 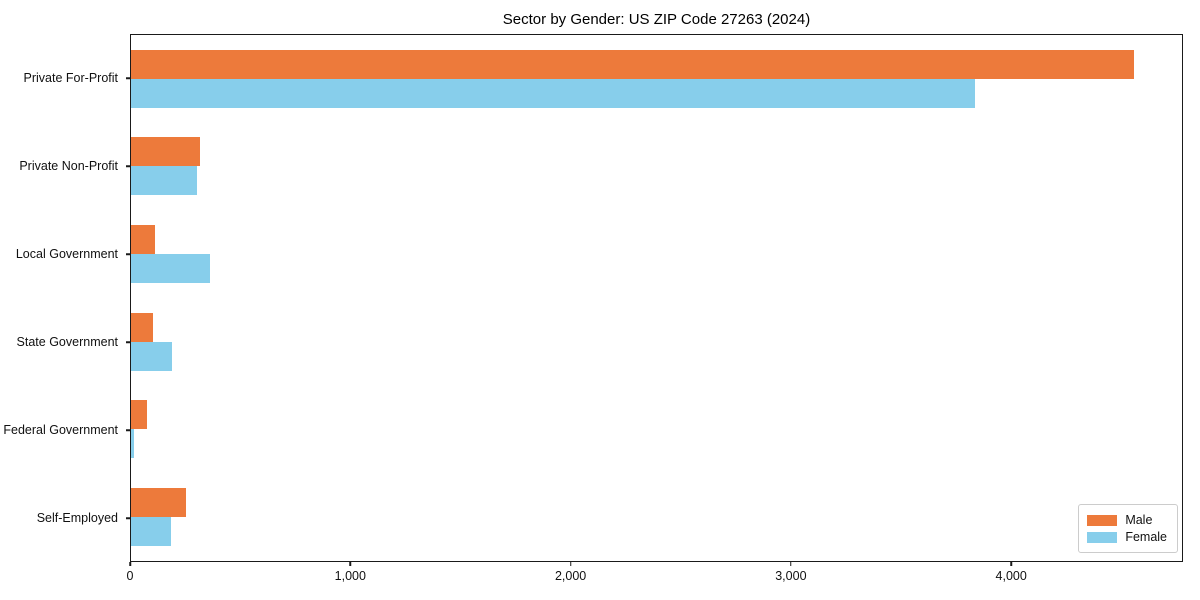 What do you see at coordinates (656, 254) in the screenshot?
I see `bar-group-local-government` at bounding box center [656, 254].